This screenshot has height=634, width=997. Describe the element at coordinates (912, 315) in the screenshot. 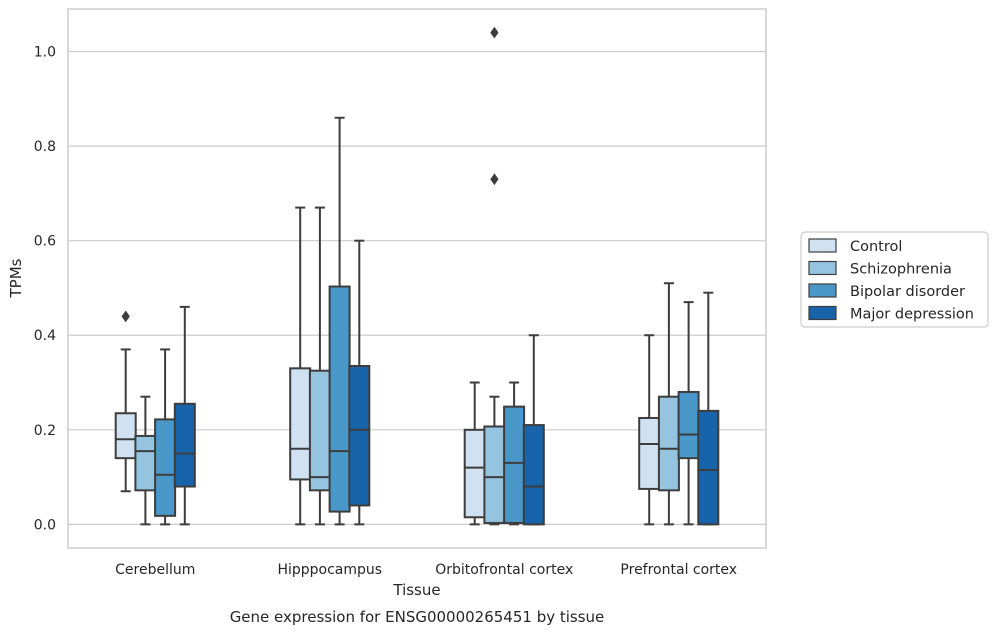

I see `legend-label: Major depression` at that location.